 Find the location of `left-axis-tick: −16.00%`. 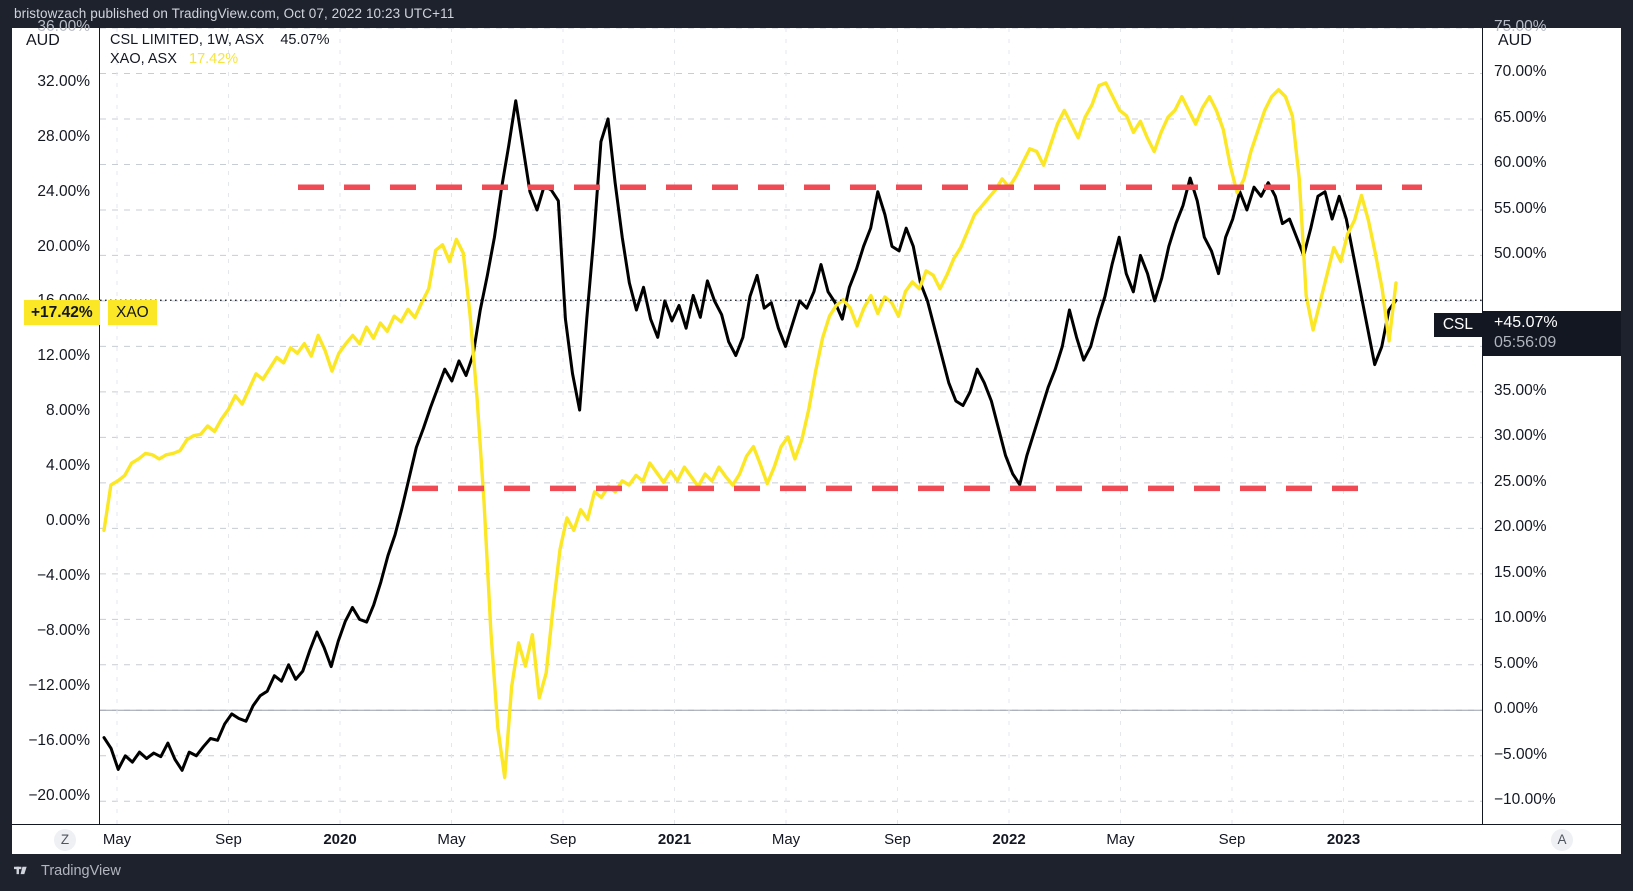

left-axis-tick: −16.00% is located at coordinates (59, 740).